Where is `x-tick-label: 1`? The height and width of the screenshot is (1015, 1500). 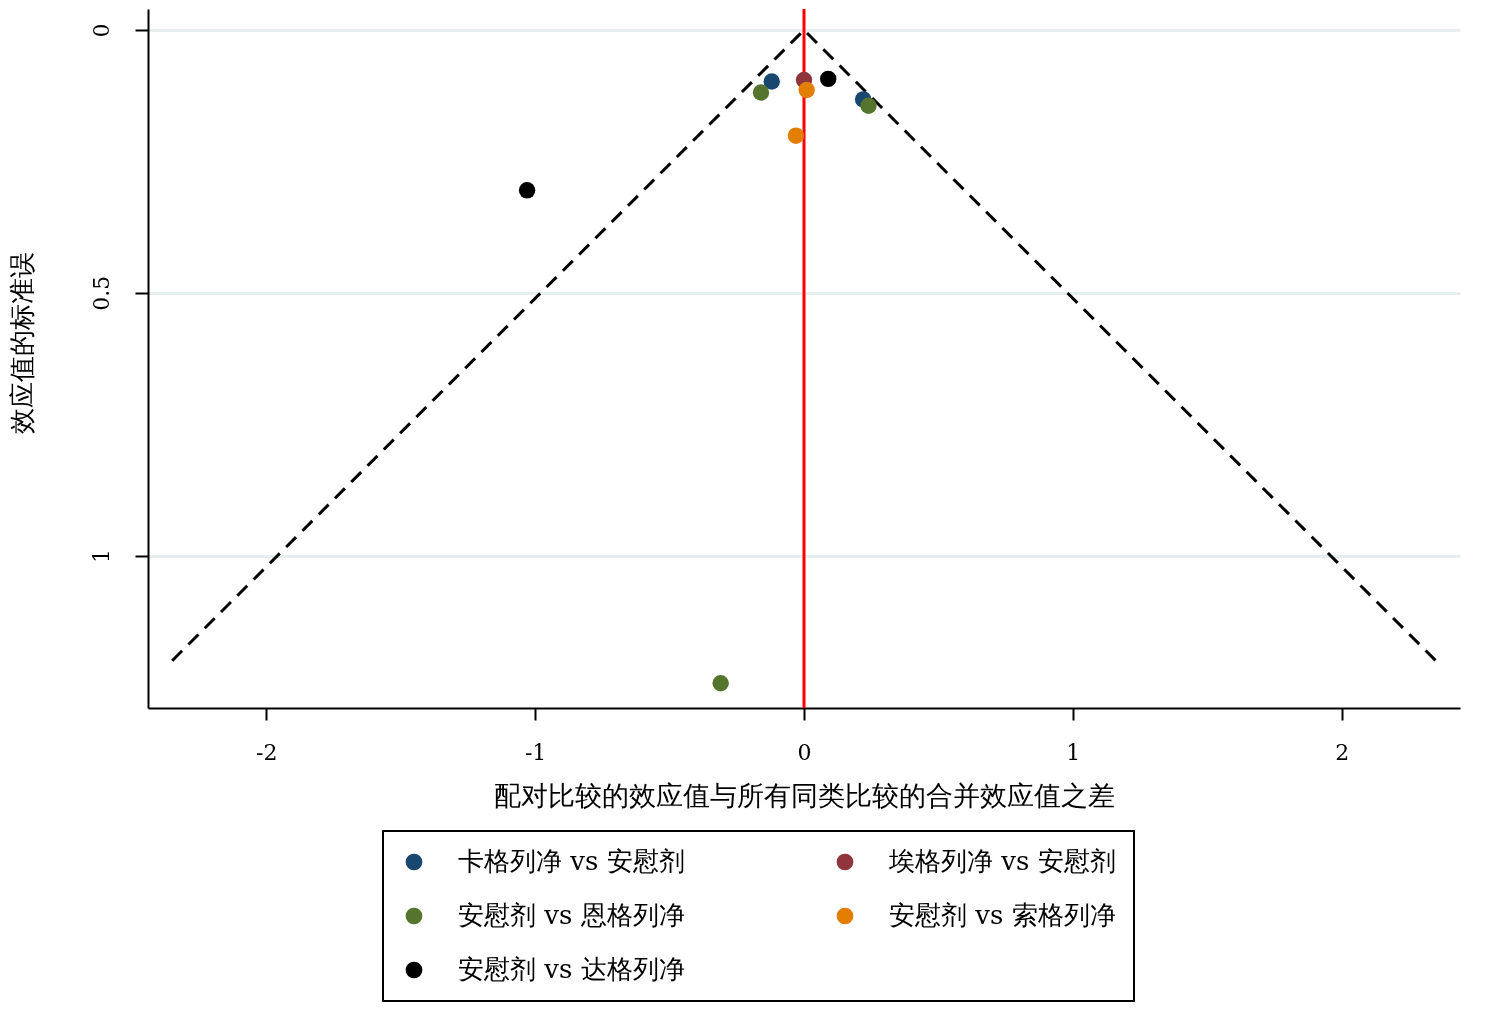 x-tick-label: 1 is located at coordinates (1073, 752).